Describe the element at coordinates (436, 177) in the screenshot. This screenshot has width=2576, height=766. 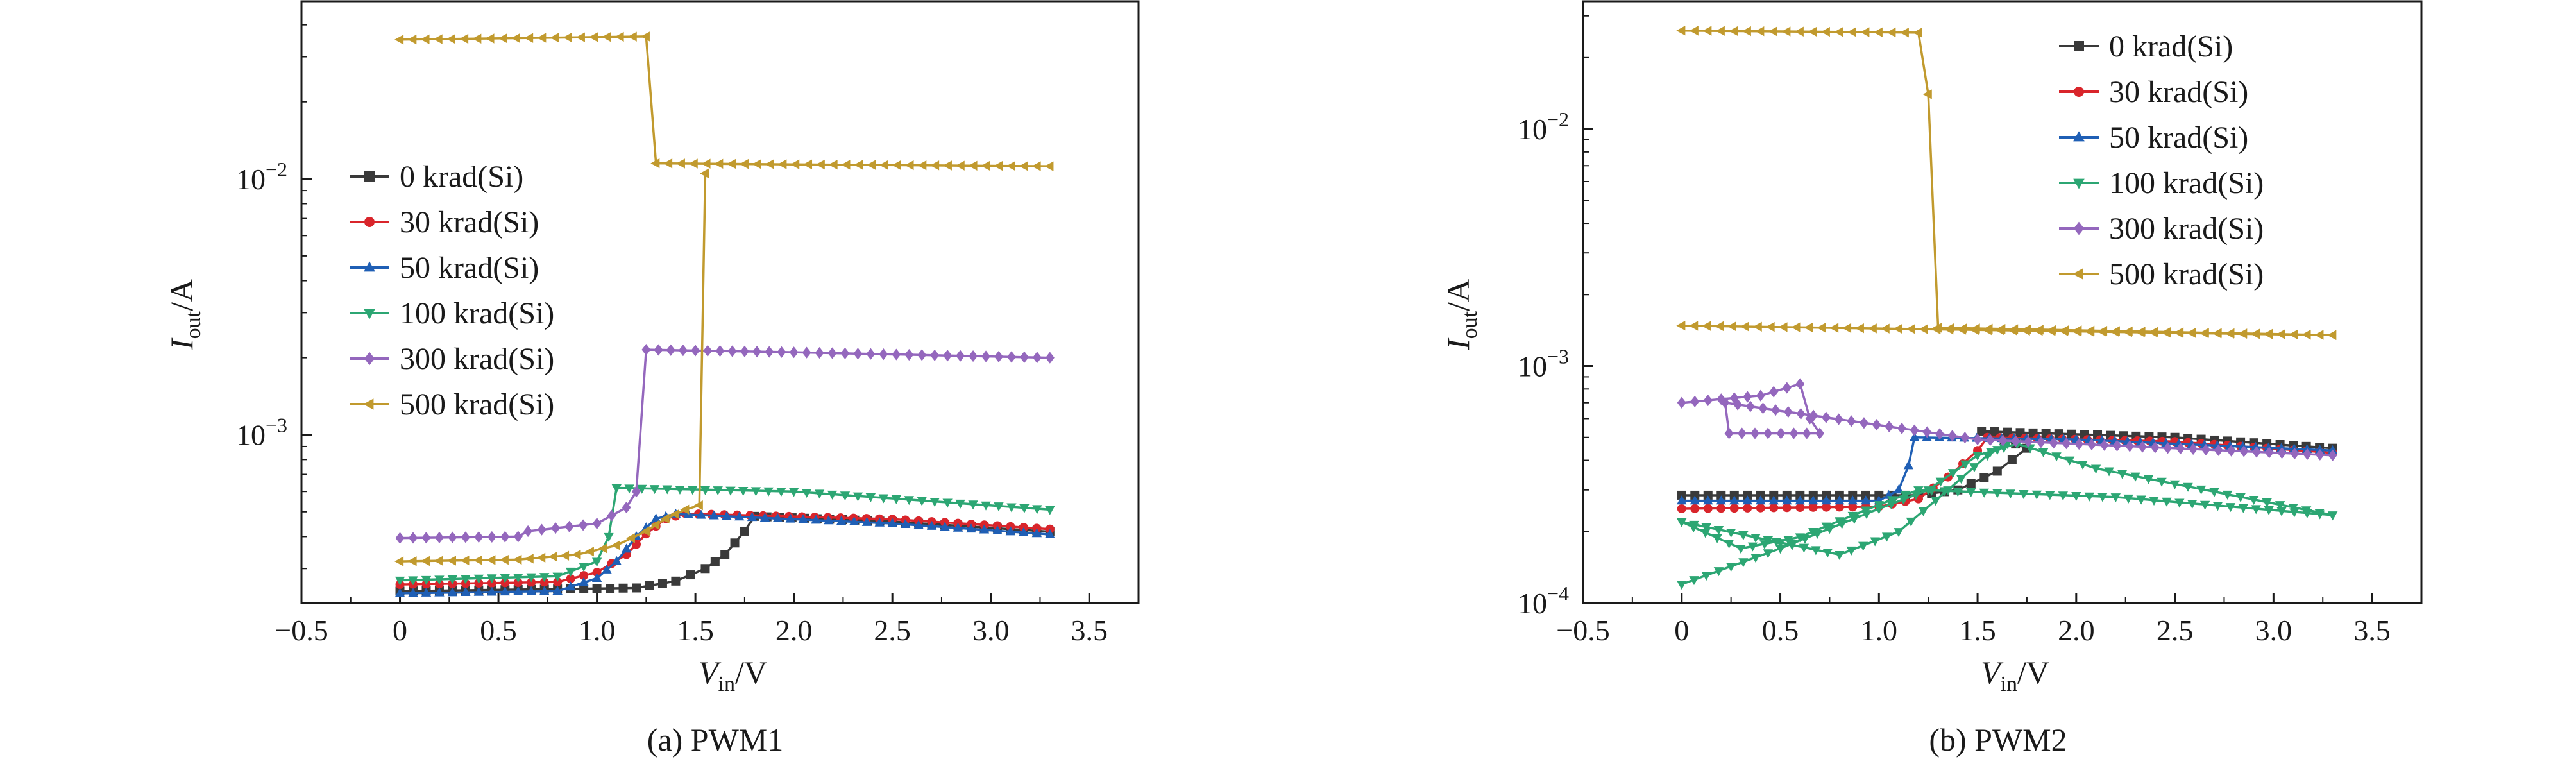
I see `legend-item: 0 krad(Si)` at that location.